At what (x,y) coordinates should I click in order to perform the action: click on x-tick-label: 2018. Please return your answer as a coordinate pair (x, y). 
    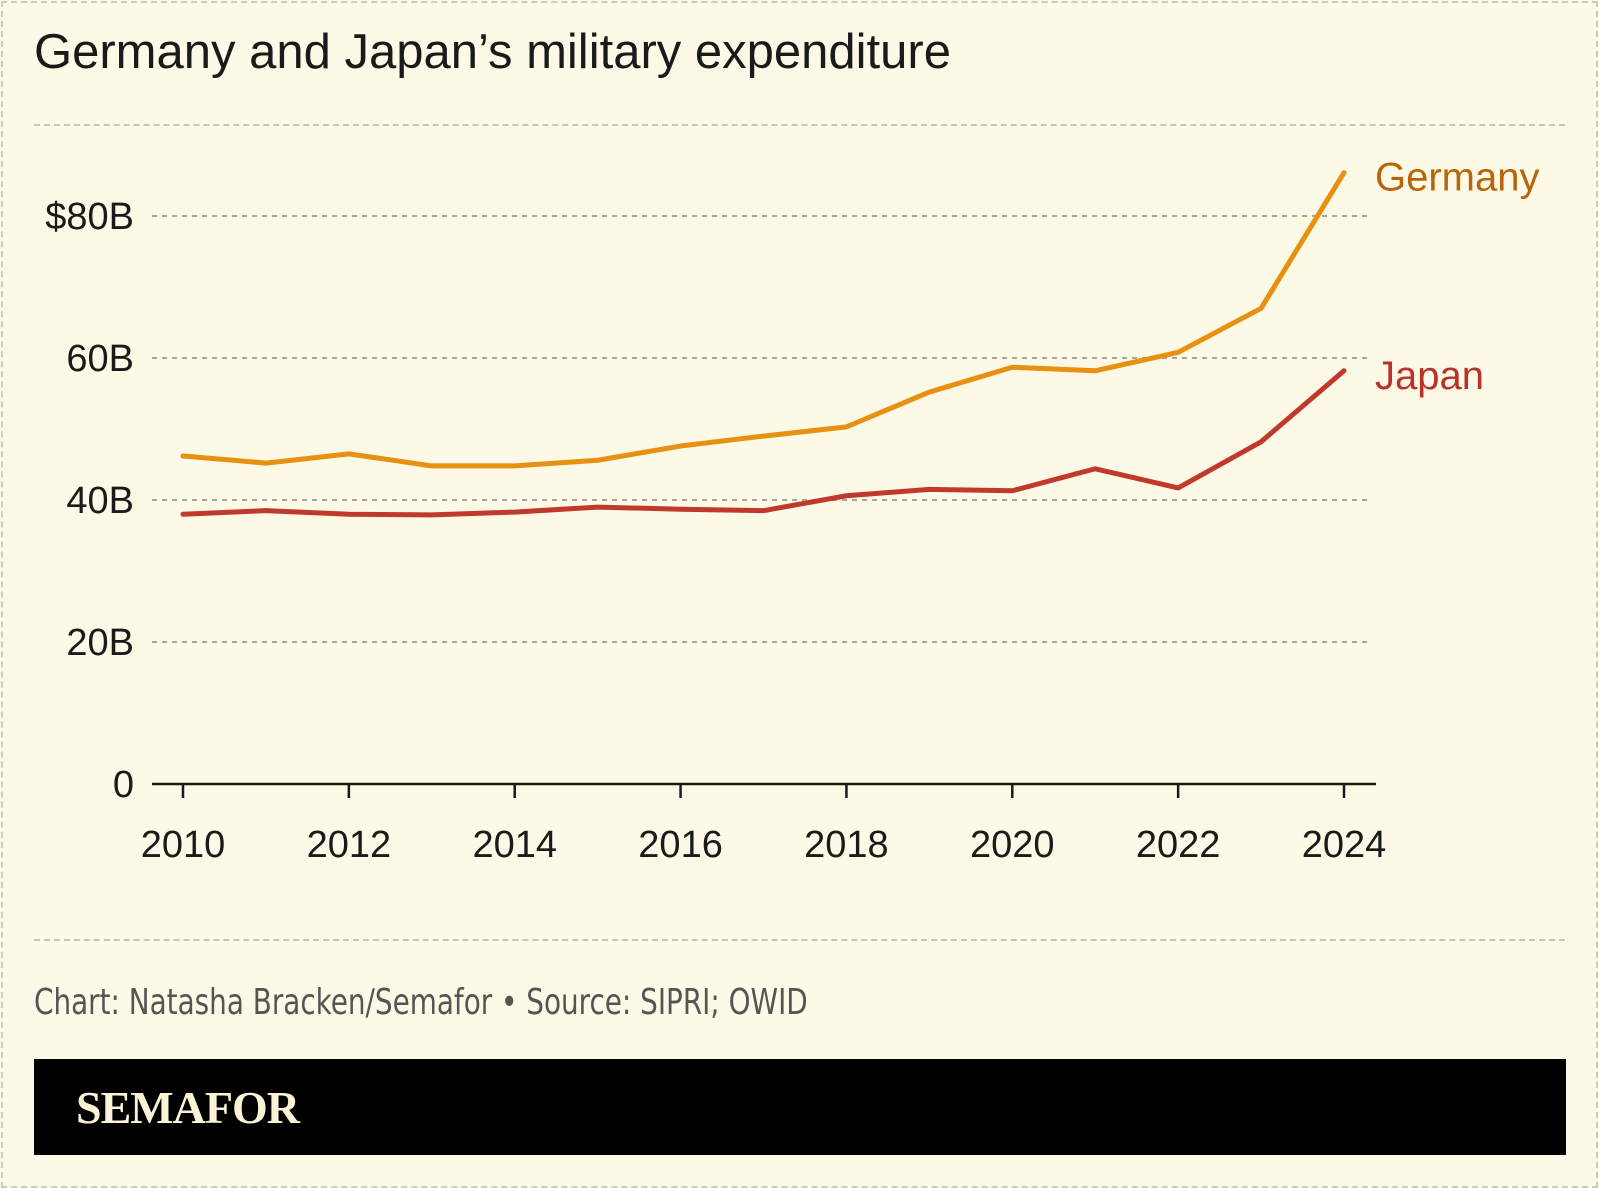
    Looking at the image, I should click on (846, 845).